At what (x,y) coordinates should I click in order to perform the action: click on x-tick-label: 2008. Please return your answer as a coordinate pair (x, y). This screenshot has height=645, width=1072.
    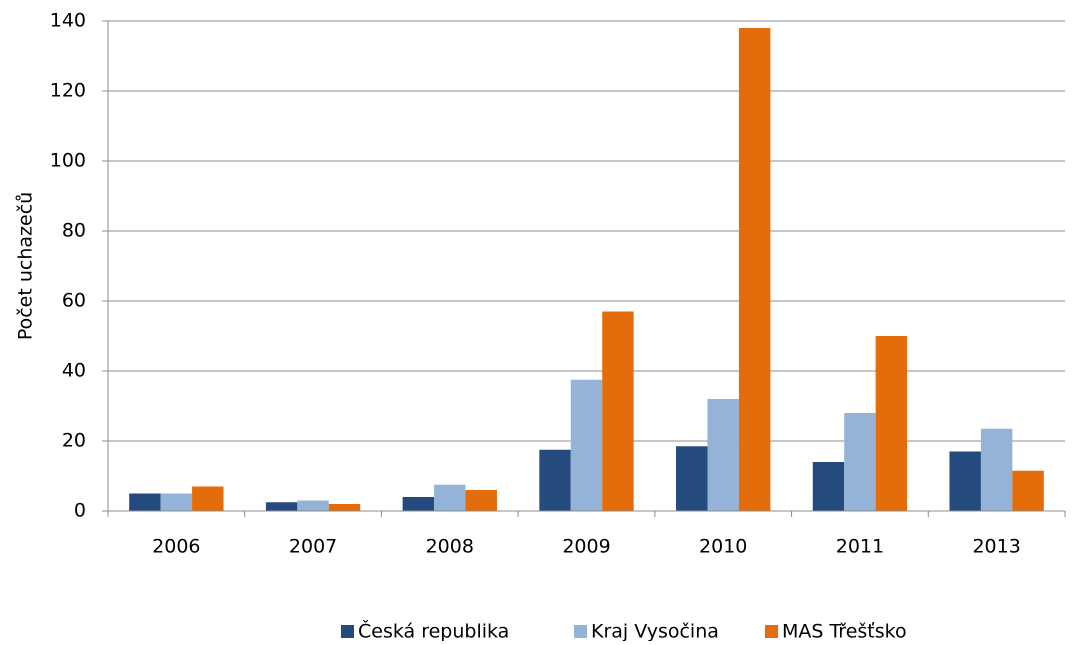
    Looking at the image, I should click on (450, 547).